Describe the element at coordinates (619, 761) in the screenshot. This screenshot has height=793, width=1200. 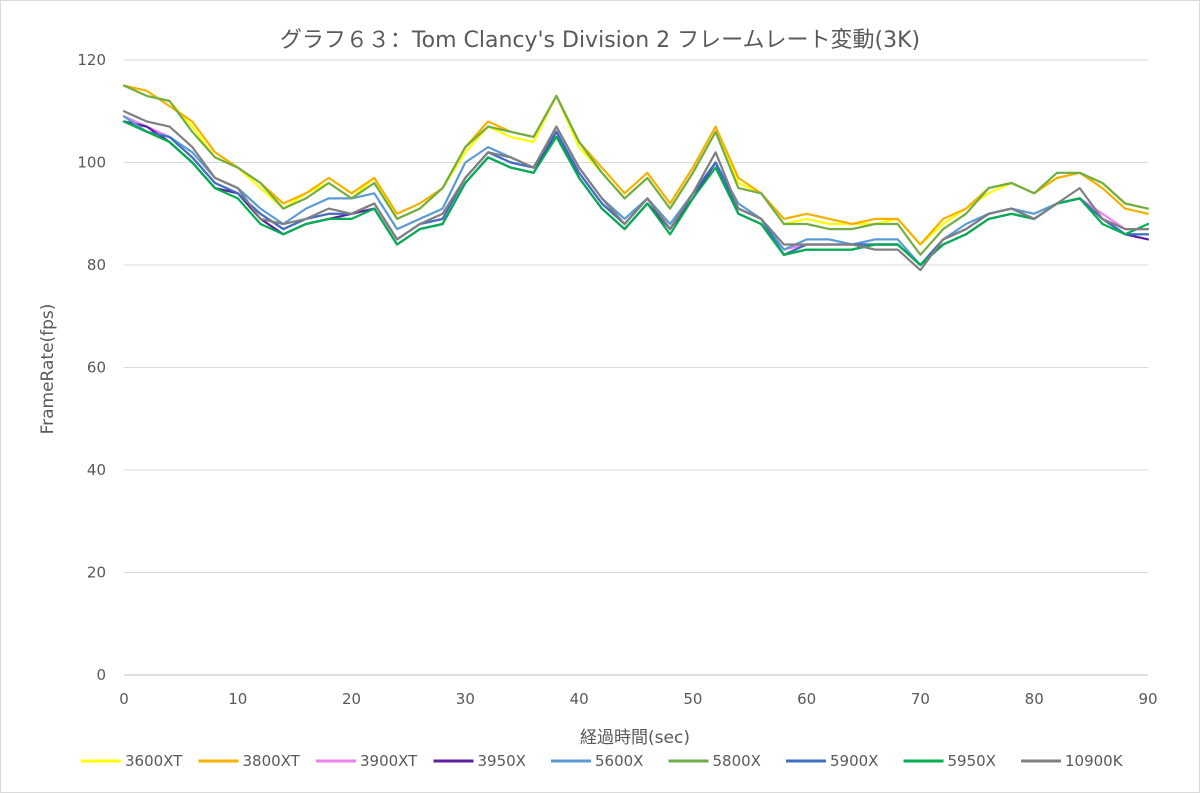
I see `legend-label: 5600X` at that location.